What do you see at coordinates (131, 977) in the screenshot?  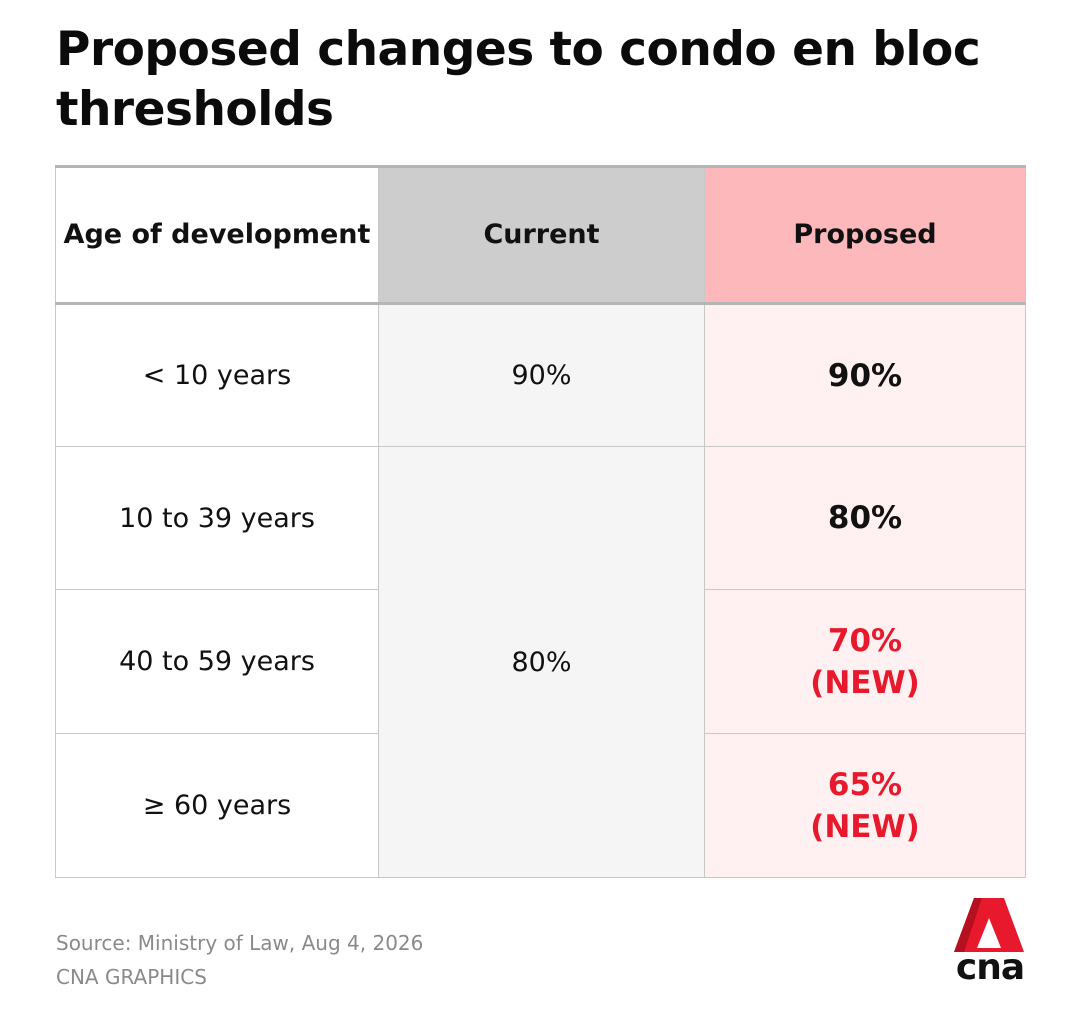 I see `graphics-credit: CNA GRAPHICS` at bounding box center [131, 977].